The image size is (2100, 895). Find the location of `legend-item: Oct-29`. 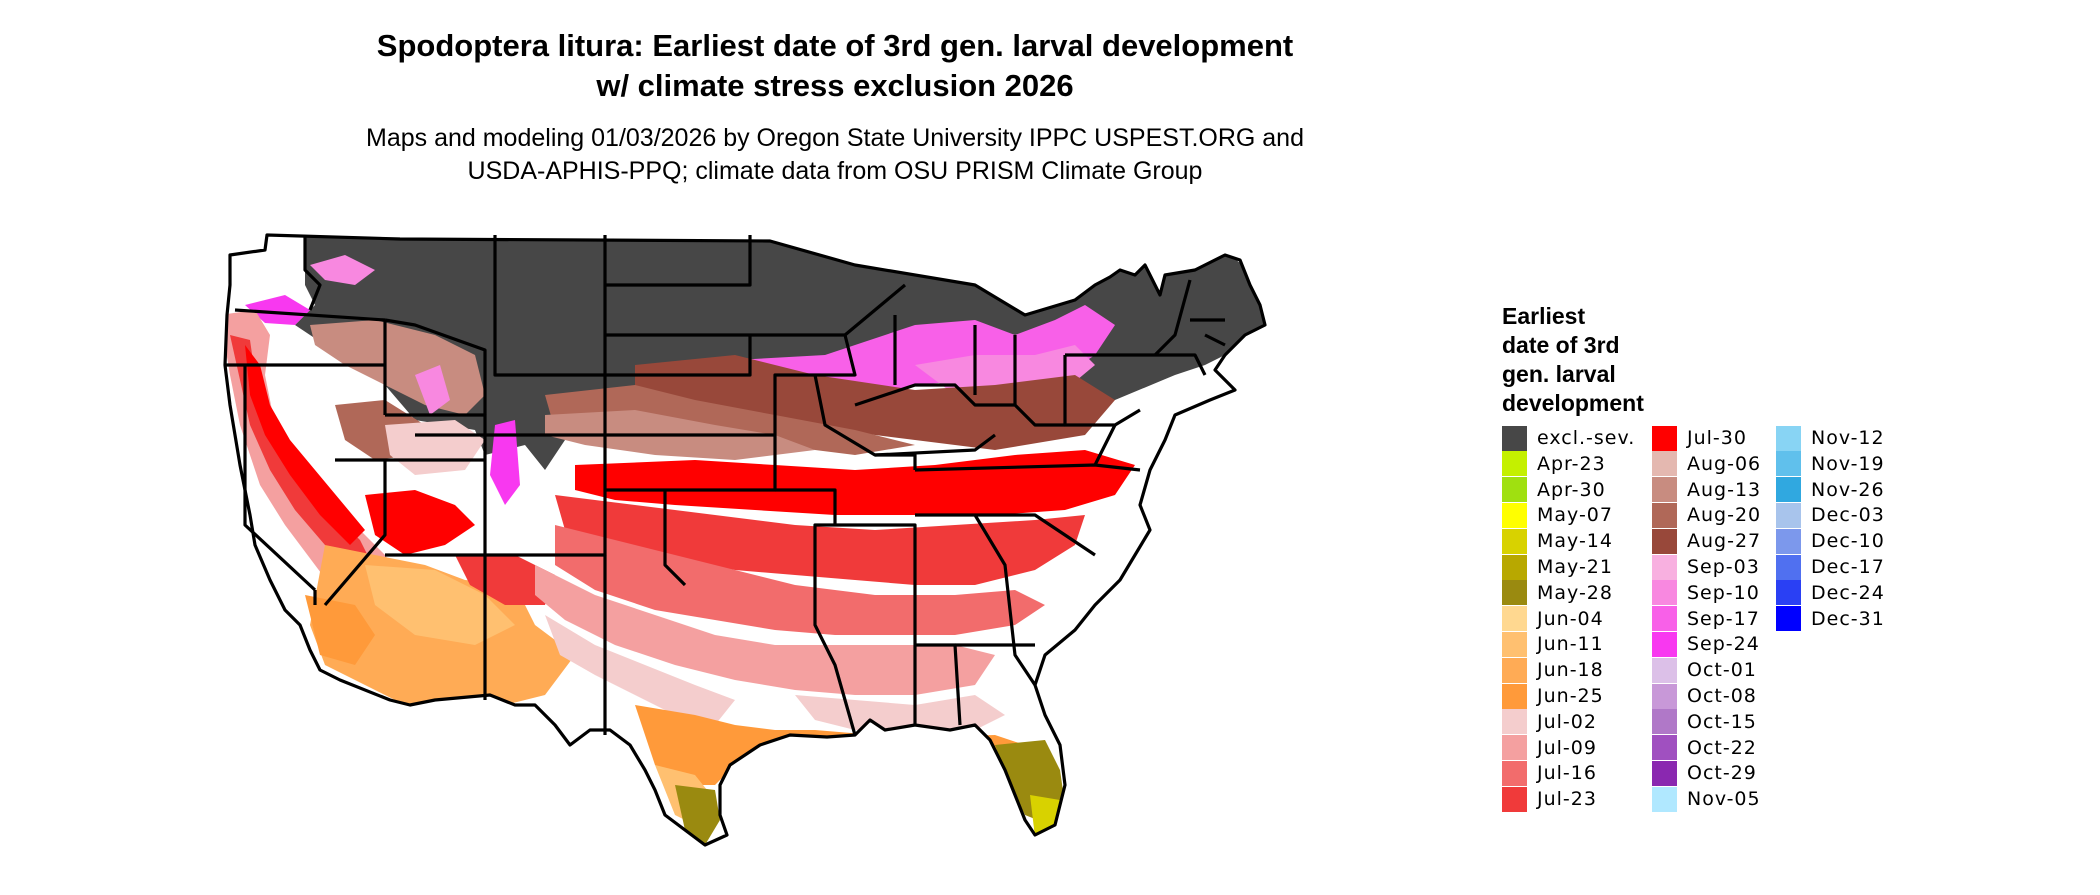

legend-item: Oct-29 is located at coordinates (1704, 773).